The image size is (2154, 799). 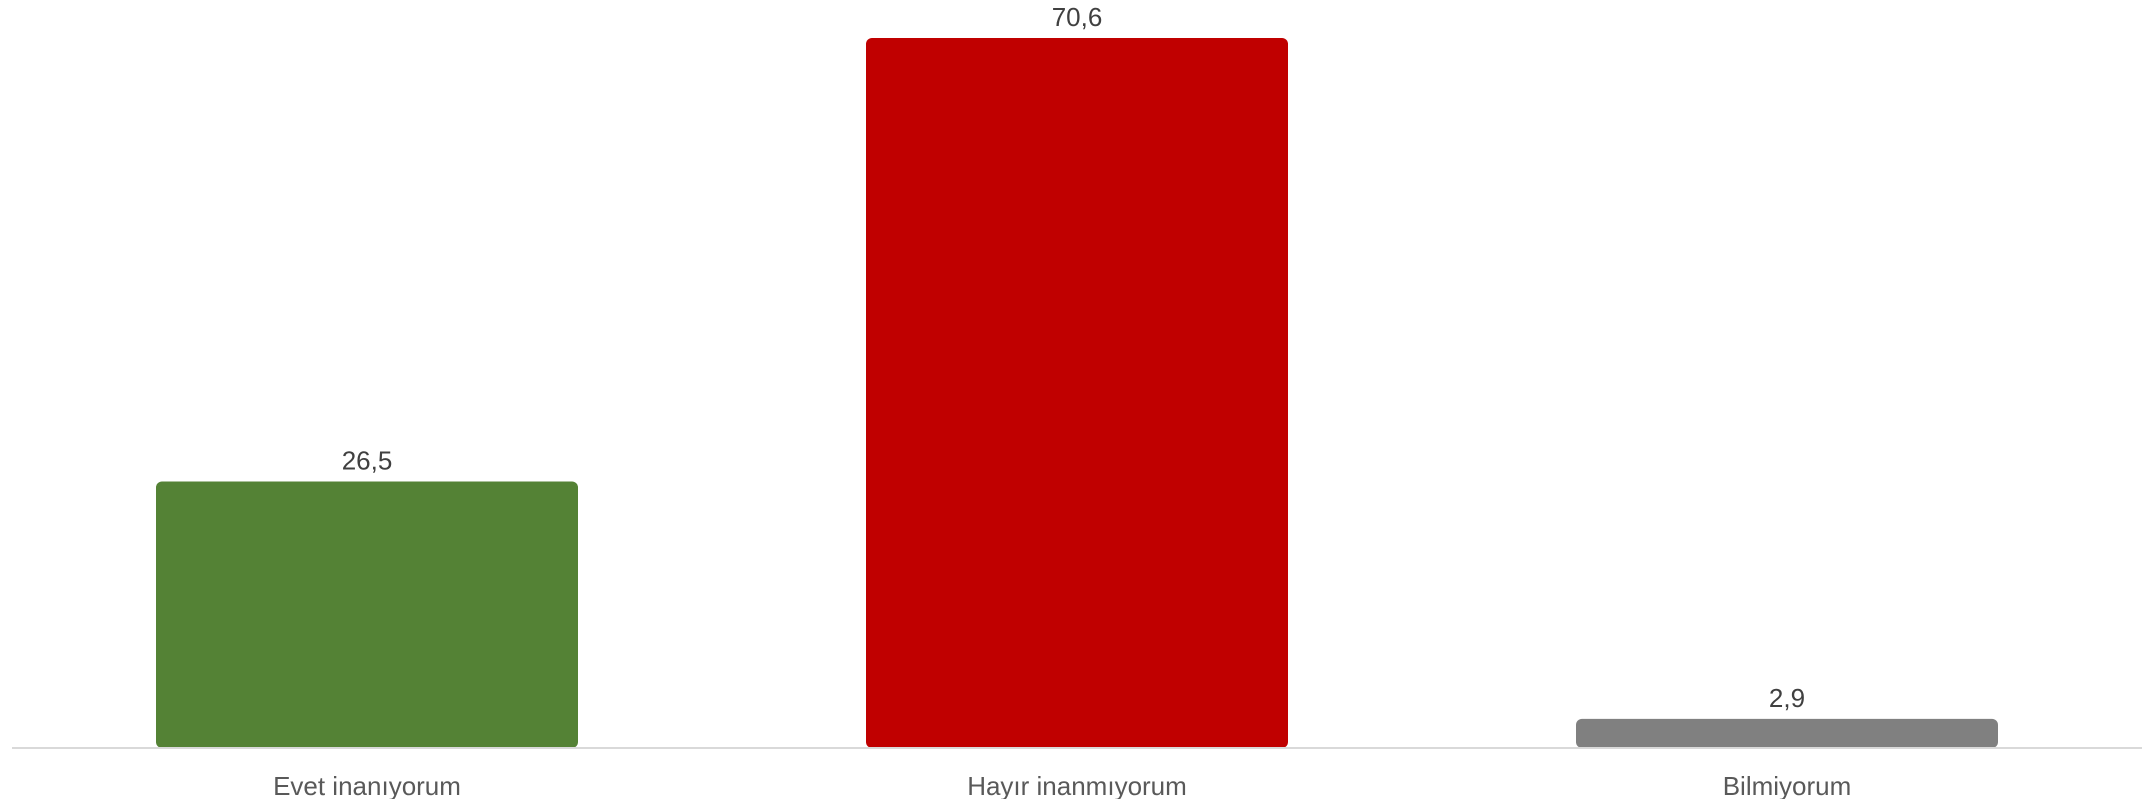 What do you see at coordinates (1077, 785) in the screenshot?
I see `category-label-hayir-inanmiyorum: Hayır inanmıyorum` at bounding box center [1077, 785].